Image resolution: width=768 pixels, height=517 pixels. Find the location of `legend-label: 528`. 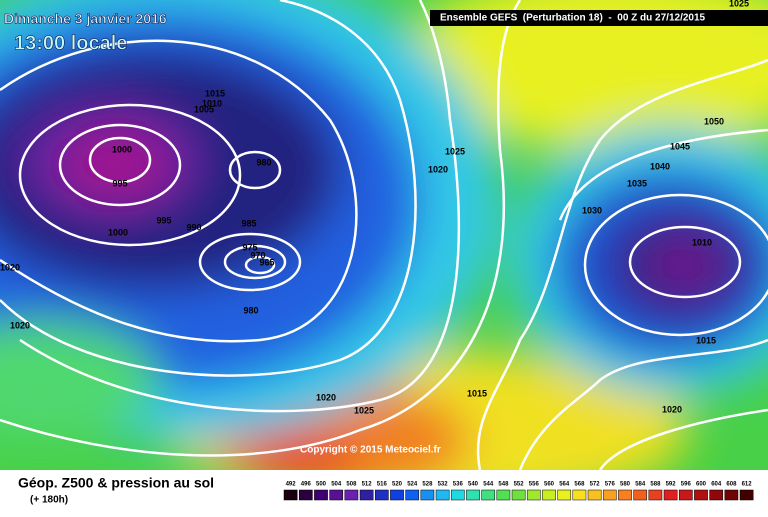

legend-label: 528 is located at coordinates (427, 485).